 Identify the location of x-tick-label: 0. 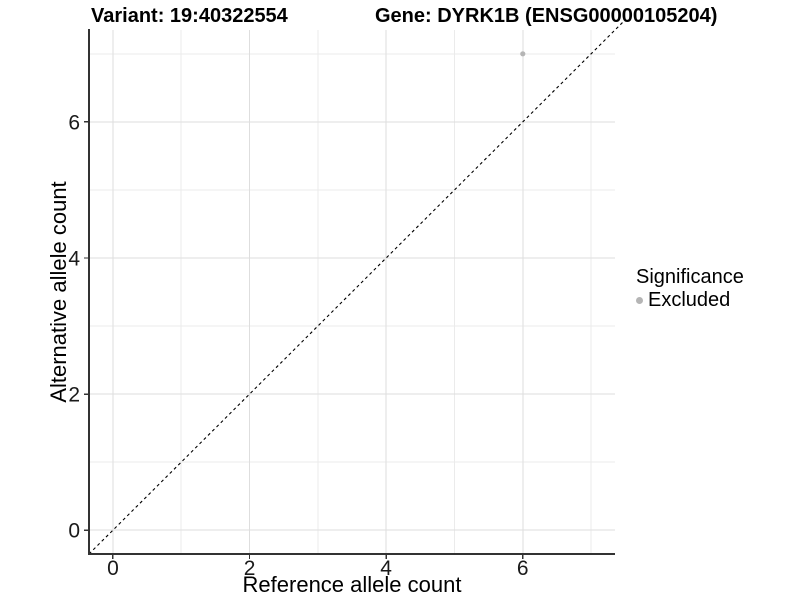
(113, 568).